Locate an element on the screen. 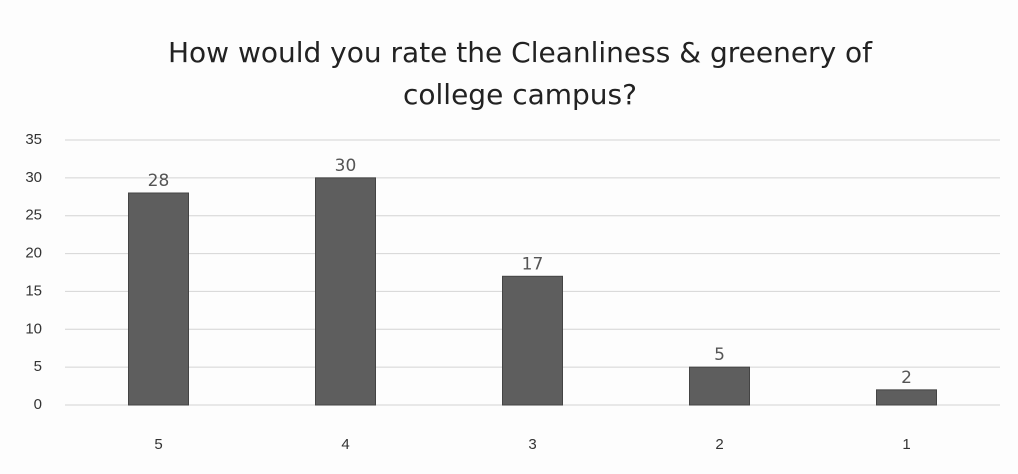  x-tick-label: 4 is located at coordinates (345, 444).